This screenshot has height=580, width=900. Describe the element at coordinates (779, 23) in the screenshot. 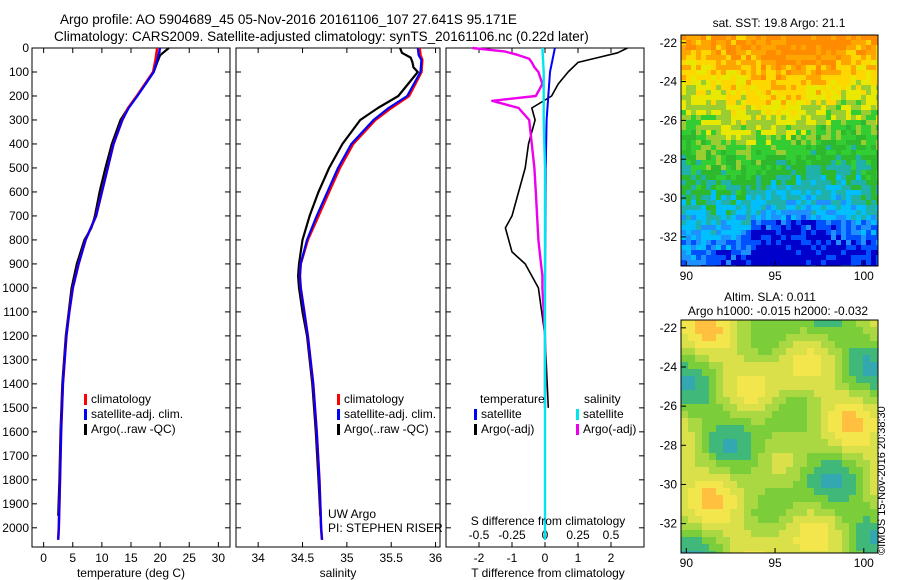

I see `sst-map-title: sat. SST: 19.8 Argo: 21.1` at that location.